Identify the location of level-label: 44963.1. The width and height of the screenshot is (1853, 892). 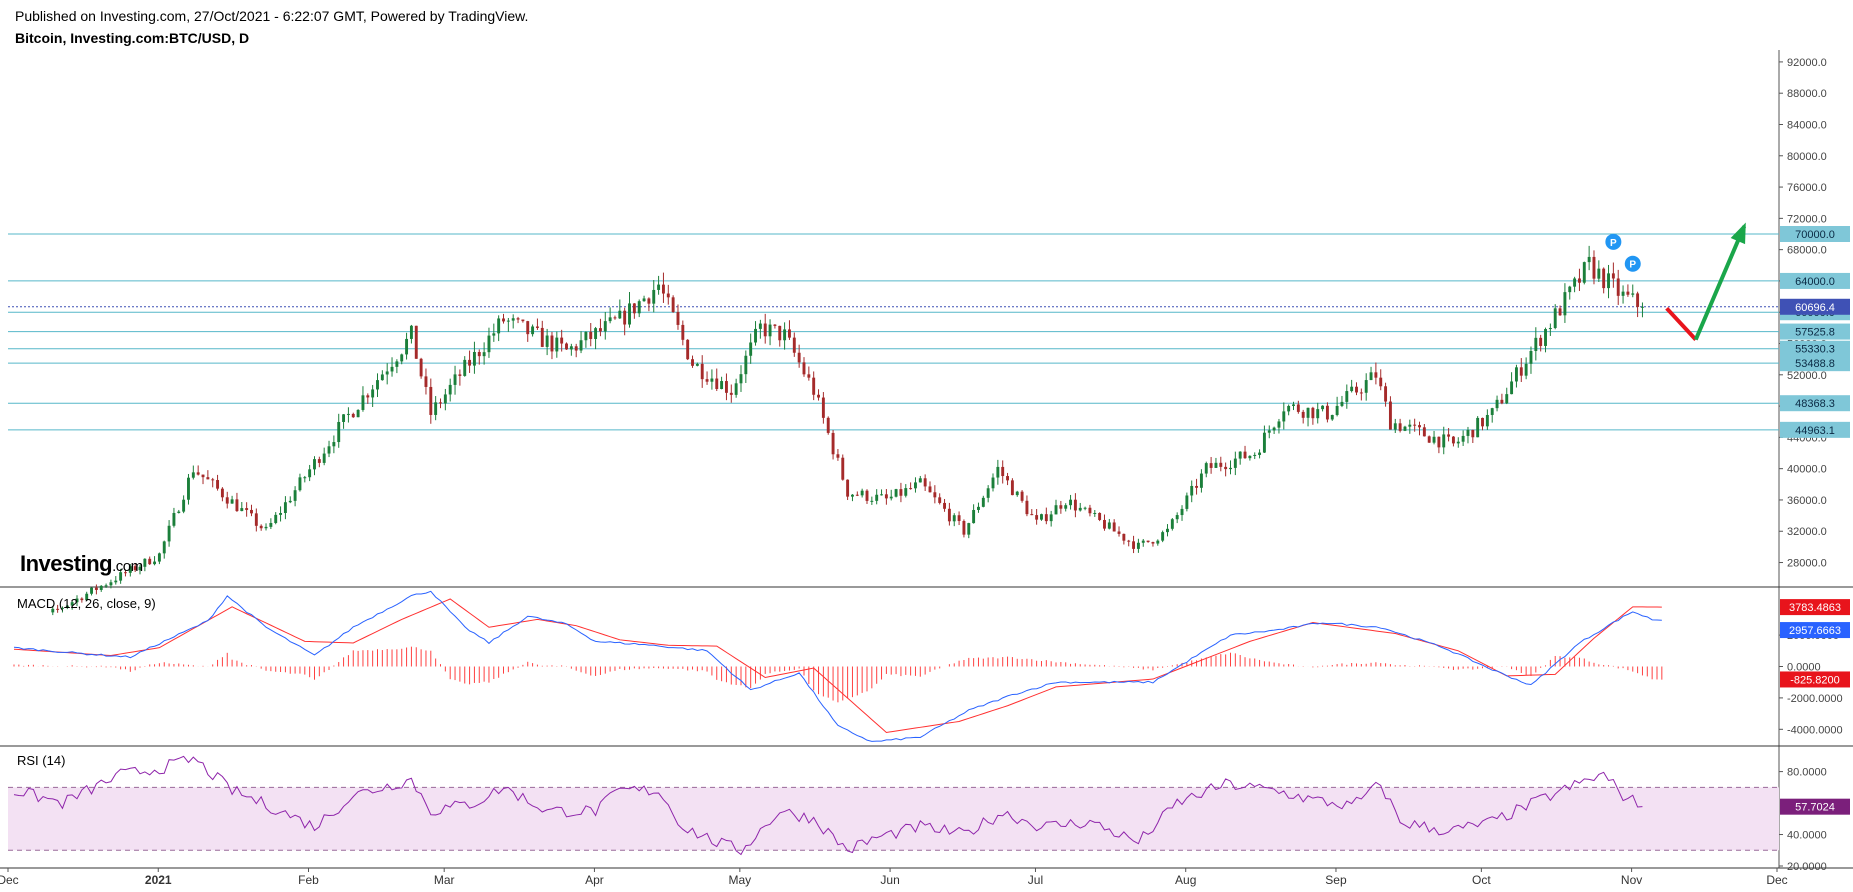
(1815, 429).